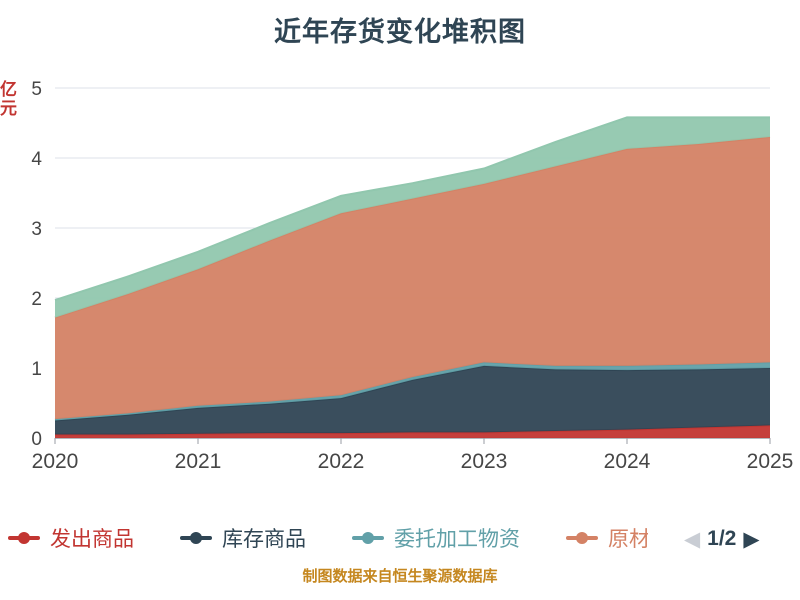 The image size is (800, 600). I want to click on legend-page-indicator: 1/2, so click(722, 538).